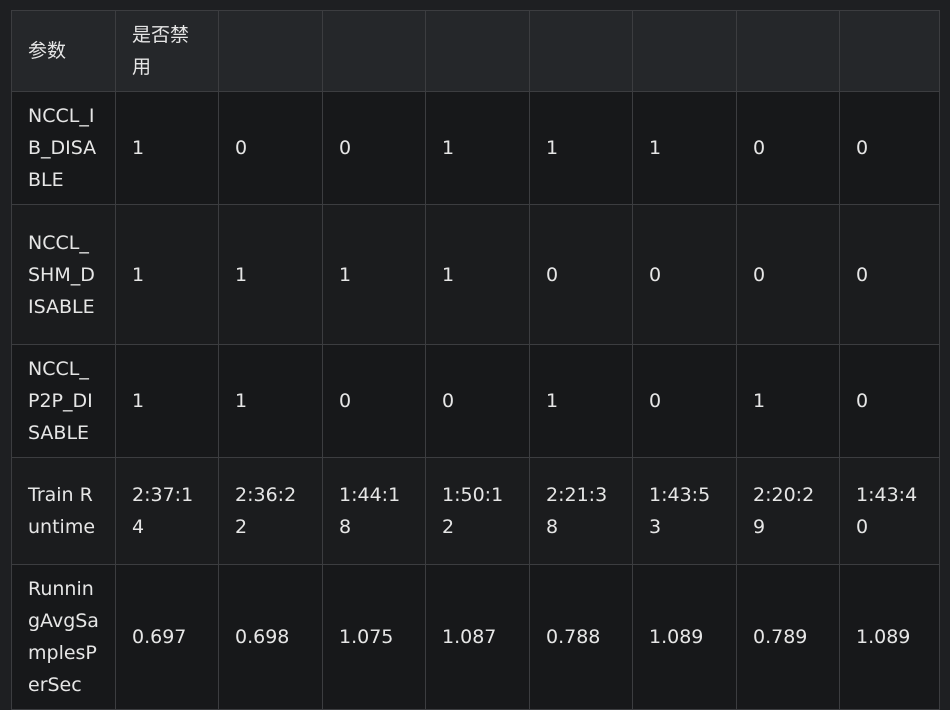 This screenshot has width=950, height=710. Describe the element at coordinates (63, 637) in the screenshot. I see `row-label: RunningAvgSamplesPerSec` at that location.